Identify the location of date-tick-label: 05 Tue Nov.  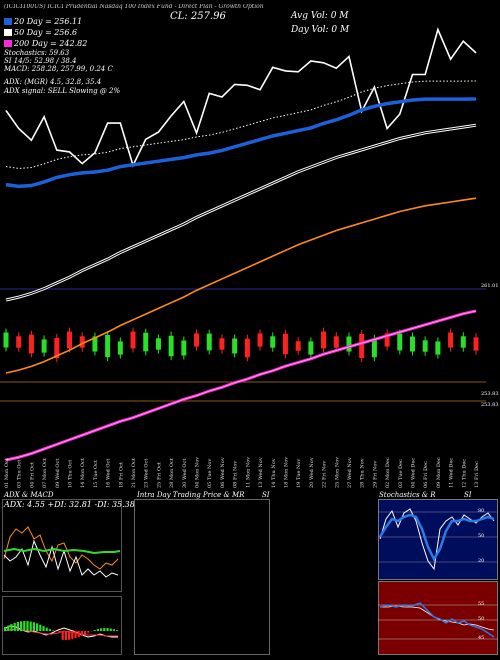
(210, 473).